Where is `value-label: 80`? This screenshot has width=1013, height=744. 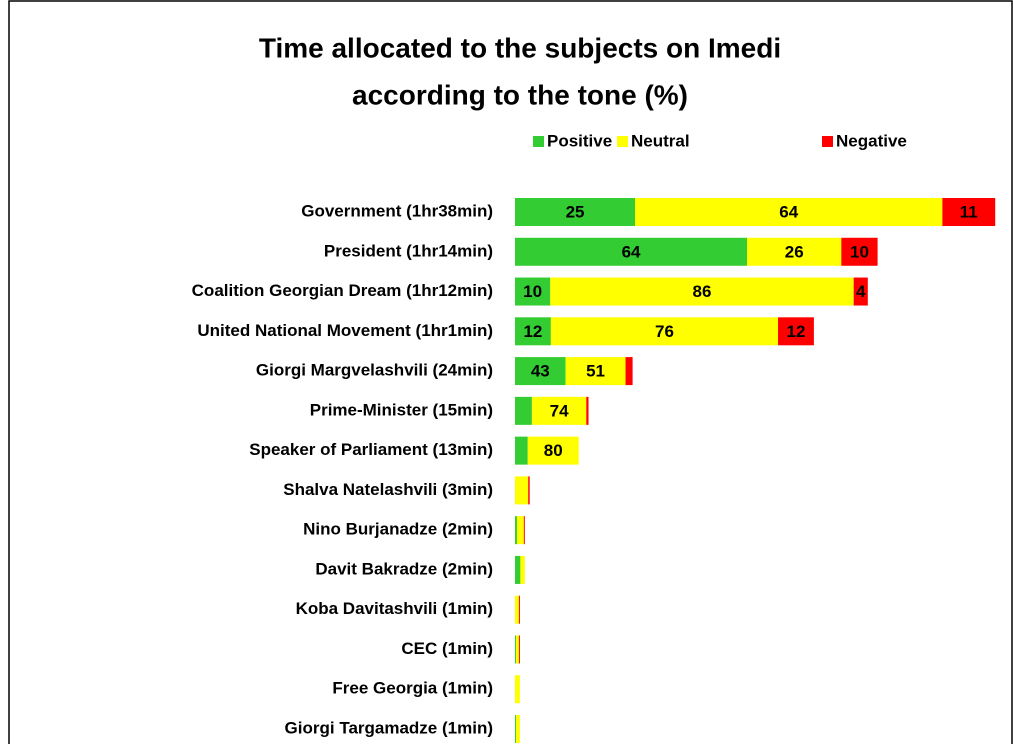 value-label: 80 is located at coordinates (553, 450).